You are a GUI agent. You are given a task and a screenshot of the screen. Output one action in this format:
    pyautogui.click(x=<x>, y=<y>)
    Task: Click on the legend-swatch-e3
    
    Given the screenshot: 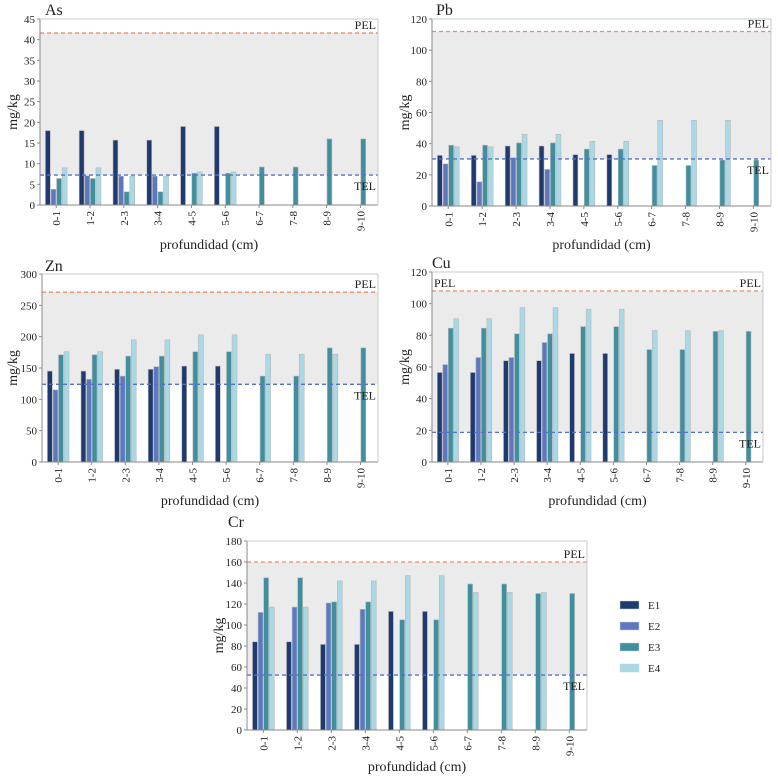 What is the action you would take?
    pyautogui.click(x=629, y=647)
    